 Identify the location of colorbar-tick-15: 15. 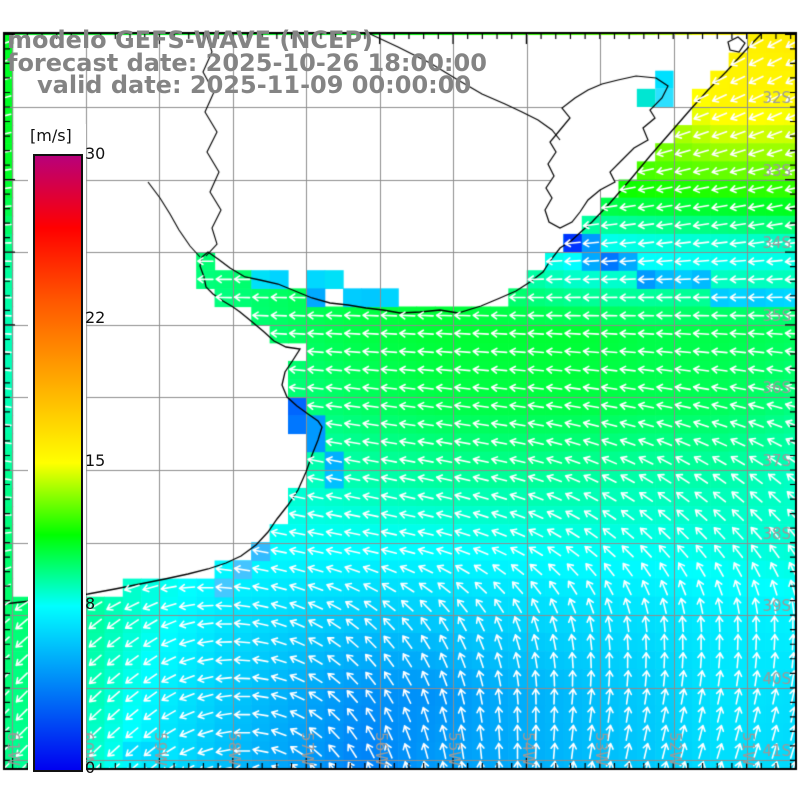
(95, 460).